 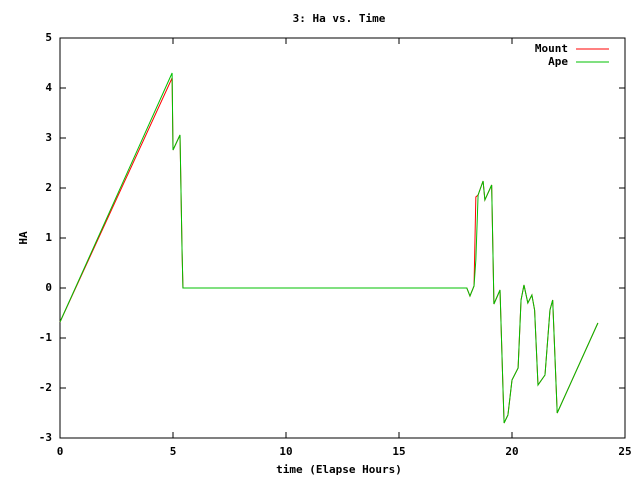 I want to click on y-tick-label: 3, so click(x=48, y=137).